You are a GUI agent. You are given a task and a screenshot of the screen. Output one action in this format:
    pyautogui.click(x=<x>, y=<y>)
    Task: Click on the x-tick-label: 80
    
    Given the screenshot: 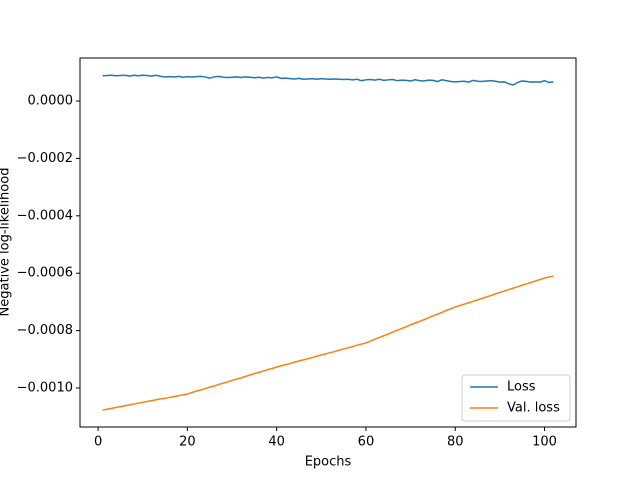 What is the action you would take?
    pyautogui.click(x=455, y=442)
    